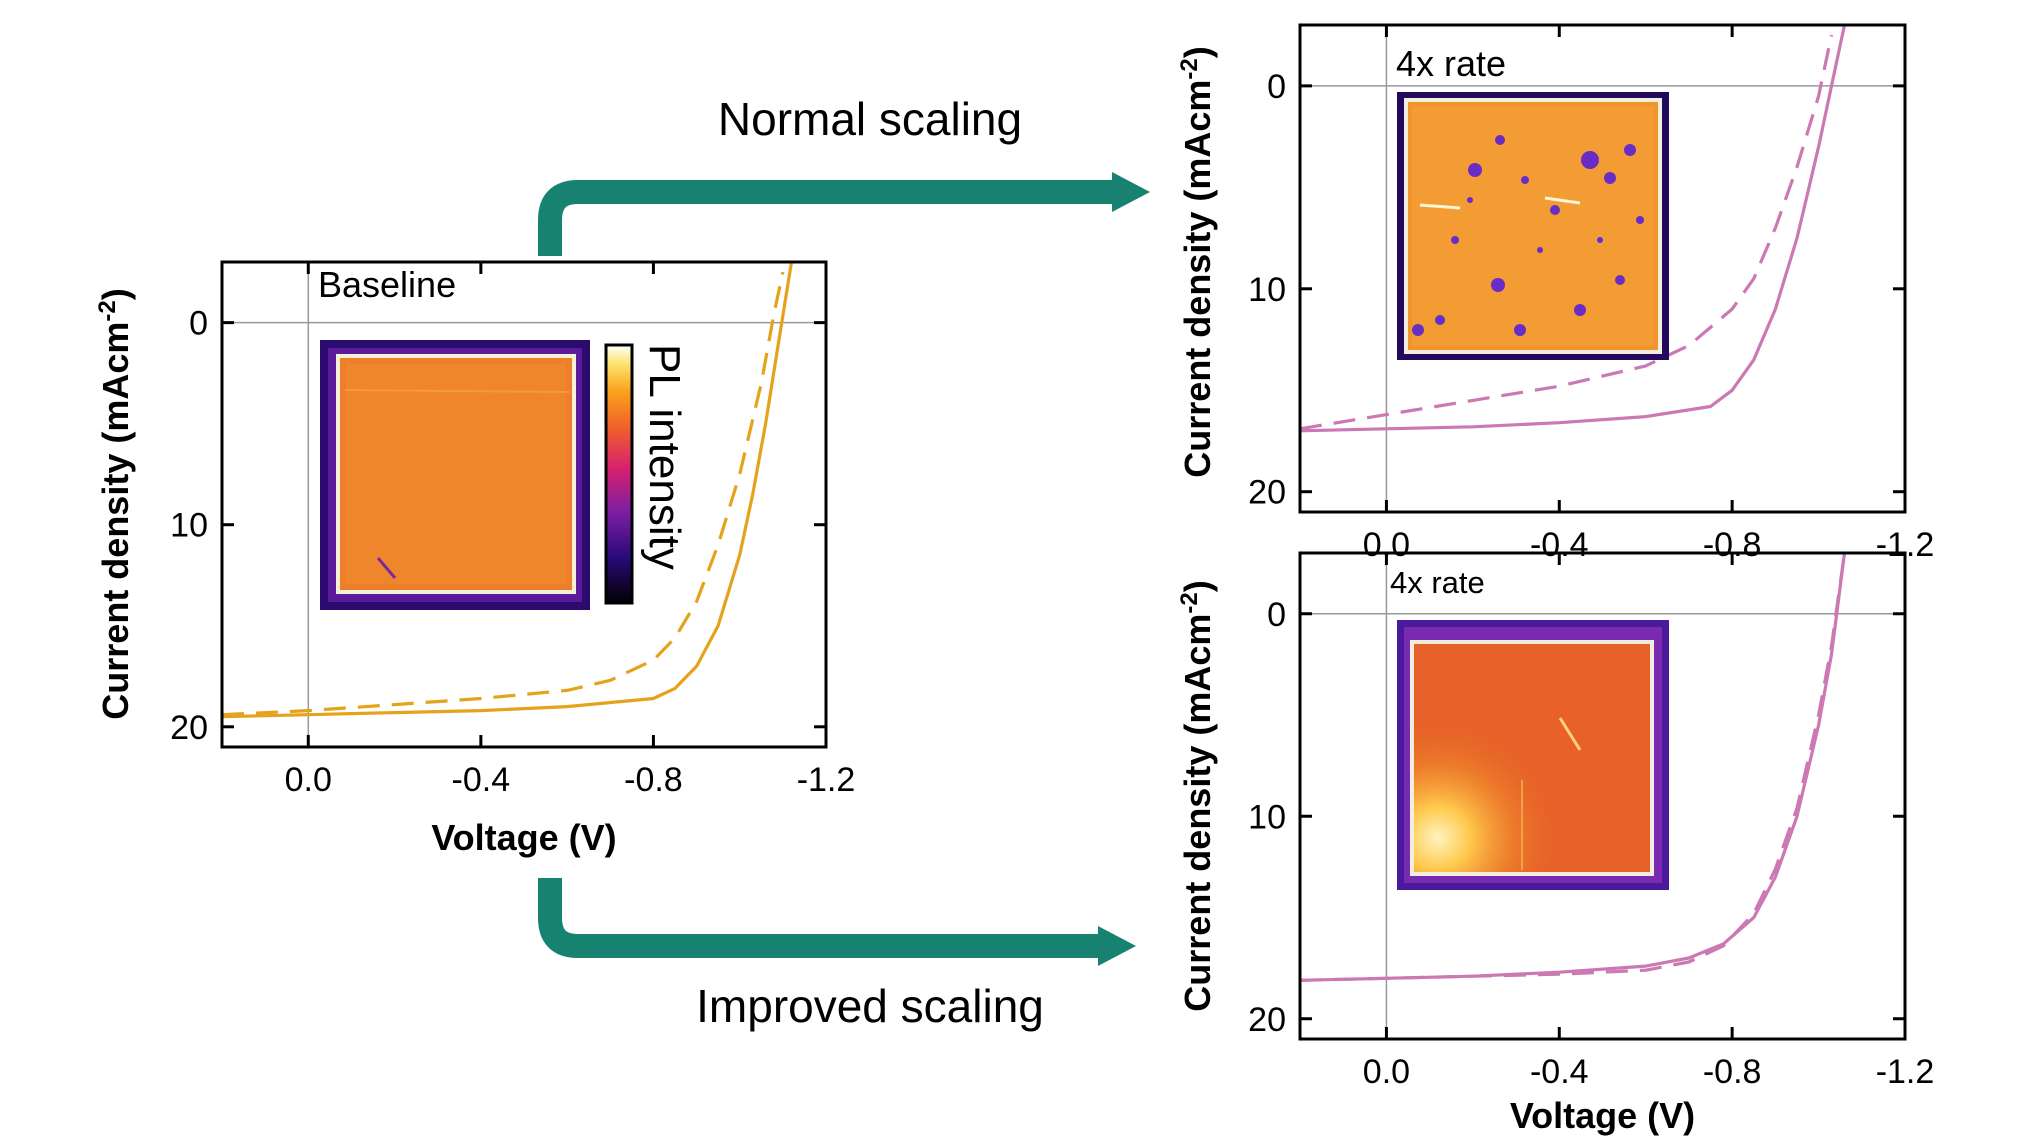 Image resolution: width=2018 pixels, height=1136 pixels. What do you see at coordinates (387, 284) in the screenshot?
I see `sample-label: Baseline` at bounding box center [387, 284].